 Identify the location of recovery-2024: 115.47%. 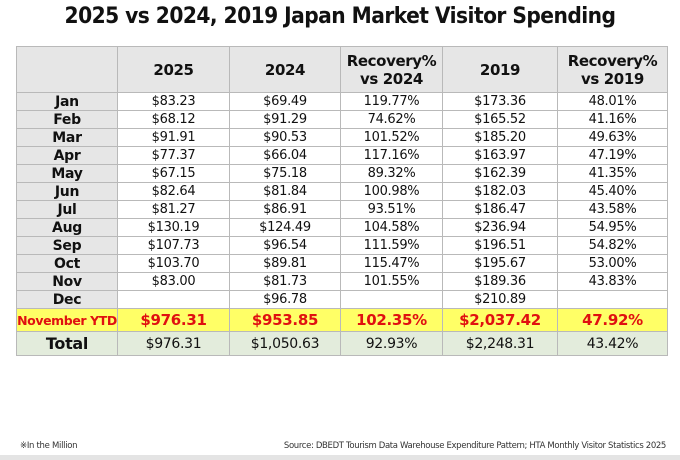
(391, 263).